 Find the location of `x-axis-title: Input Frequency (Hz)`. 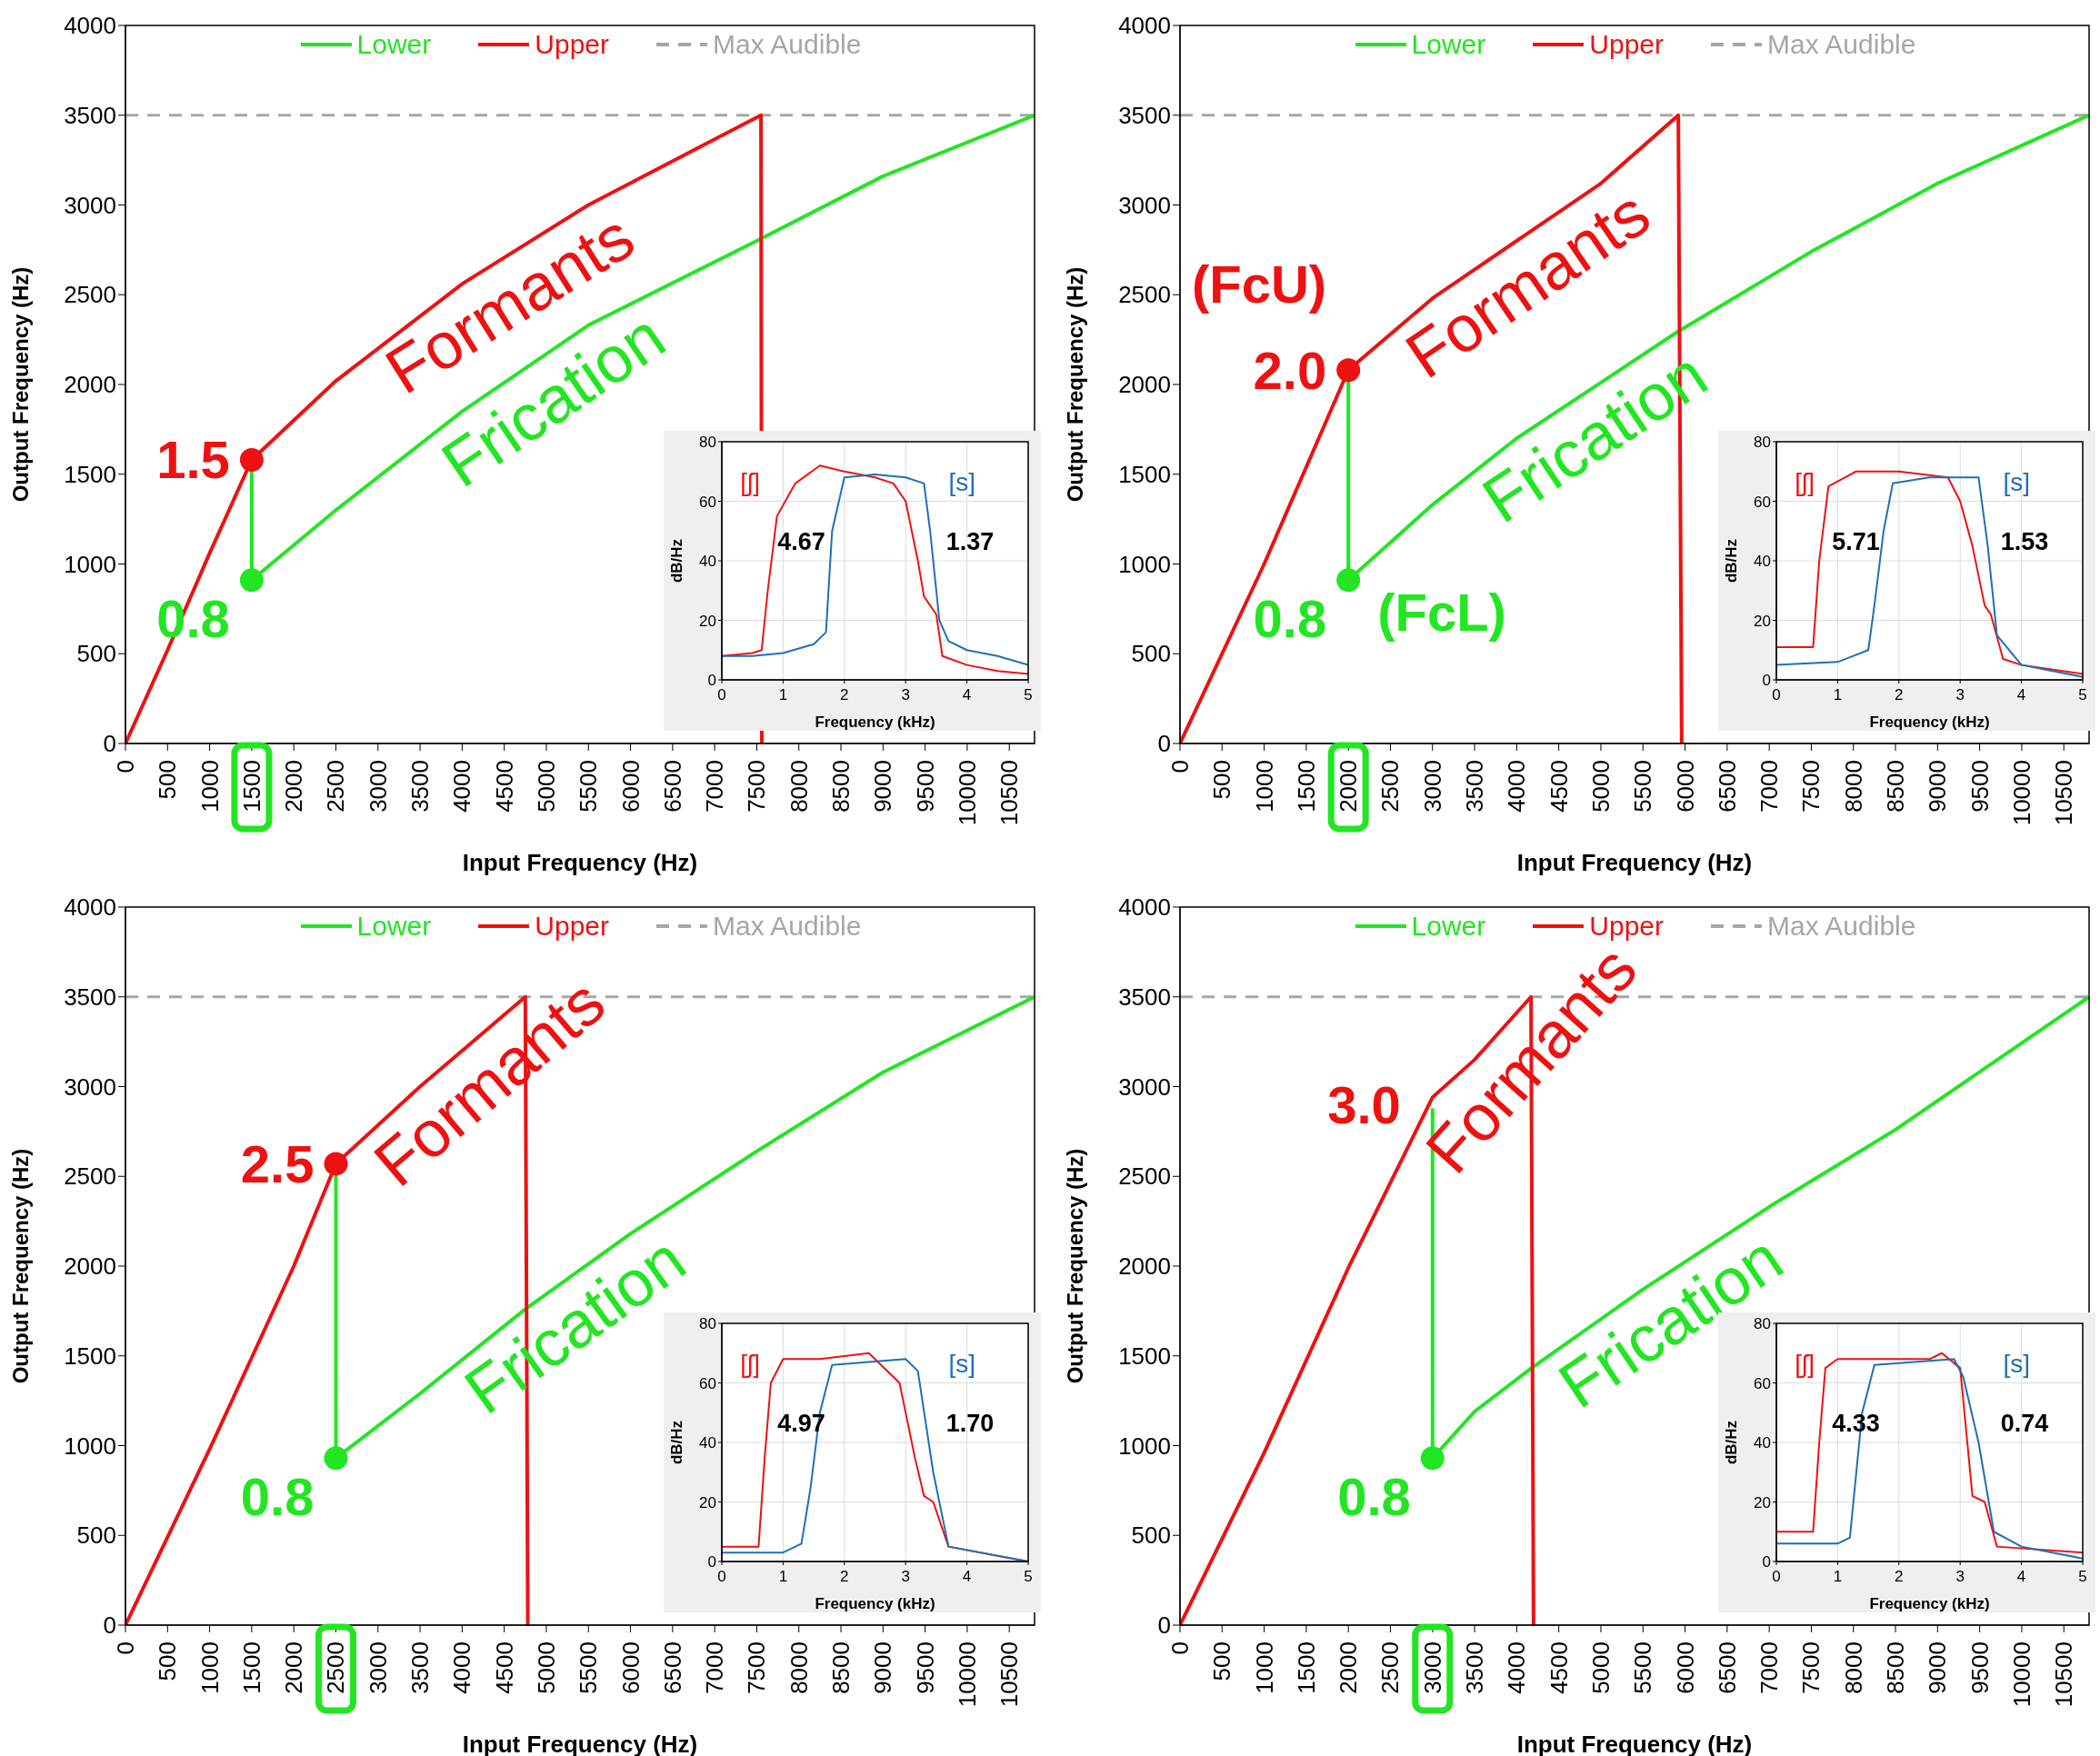

x-axis-title: Input Frequency (Hz) is located at coordinates (1634, 862).